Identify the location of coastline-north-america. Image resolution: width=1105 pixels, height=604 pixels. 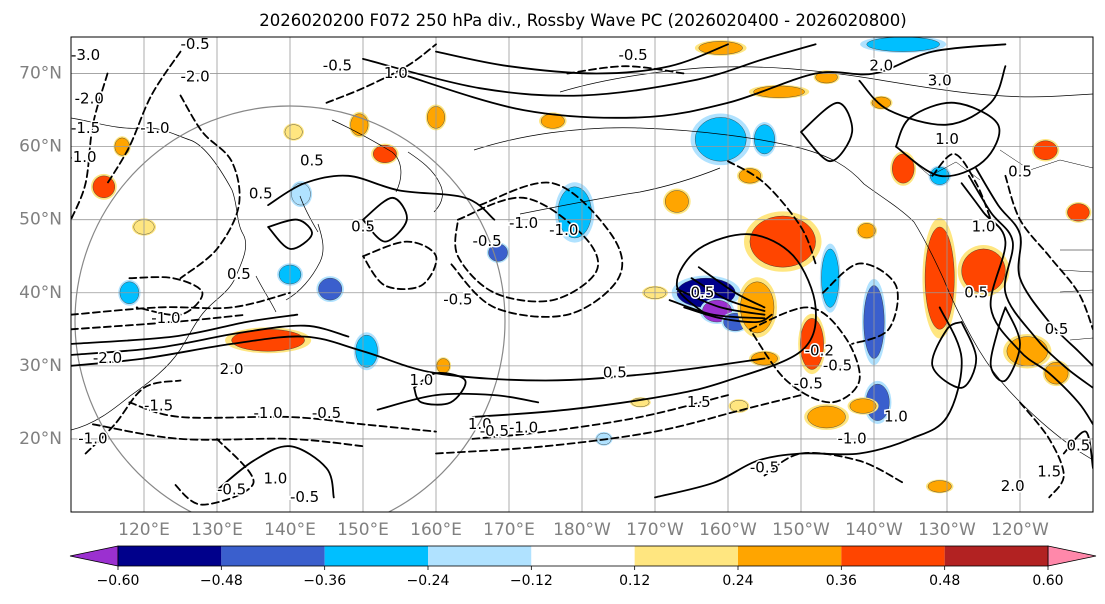
(1003, 341).